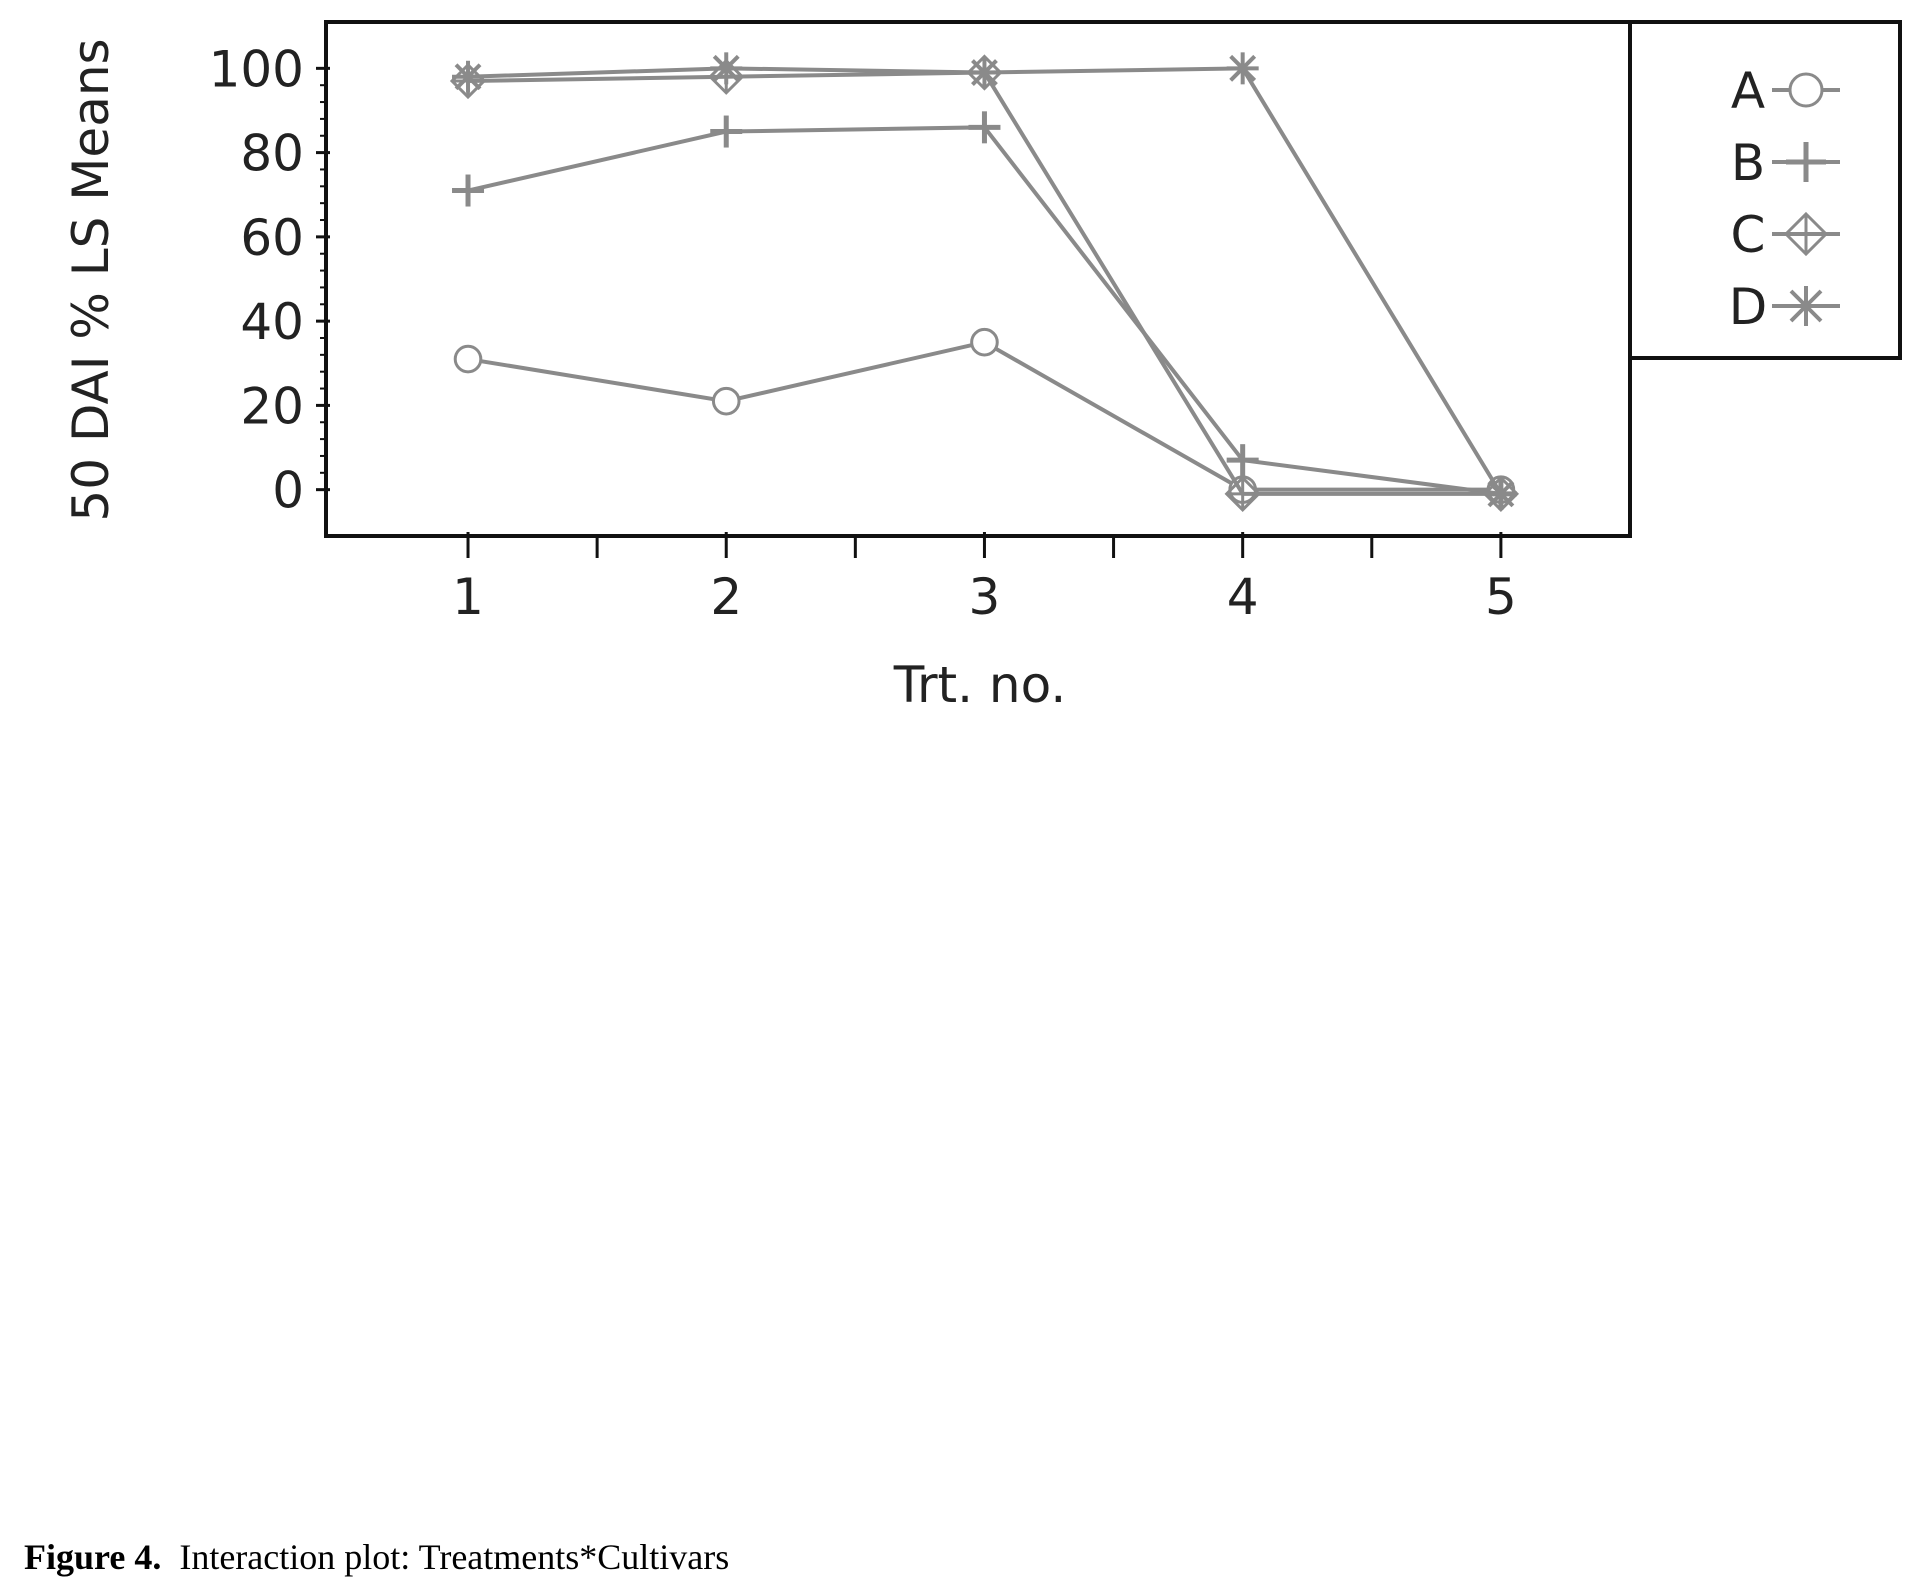 The height and width of the screenshot is (1595, 1912). Describe the element at coordinates (726, 597) in the screenshot. I see `x-tick-label: 2` at that location.